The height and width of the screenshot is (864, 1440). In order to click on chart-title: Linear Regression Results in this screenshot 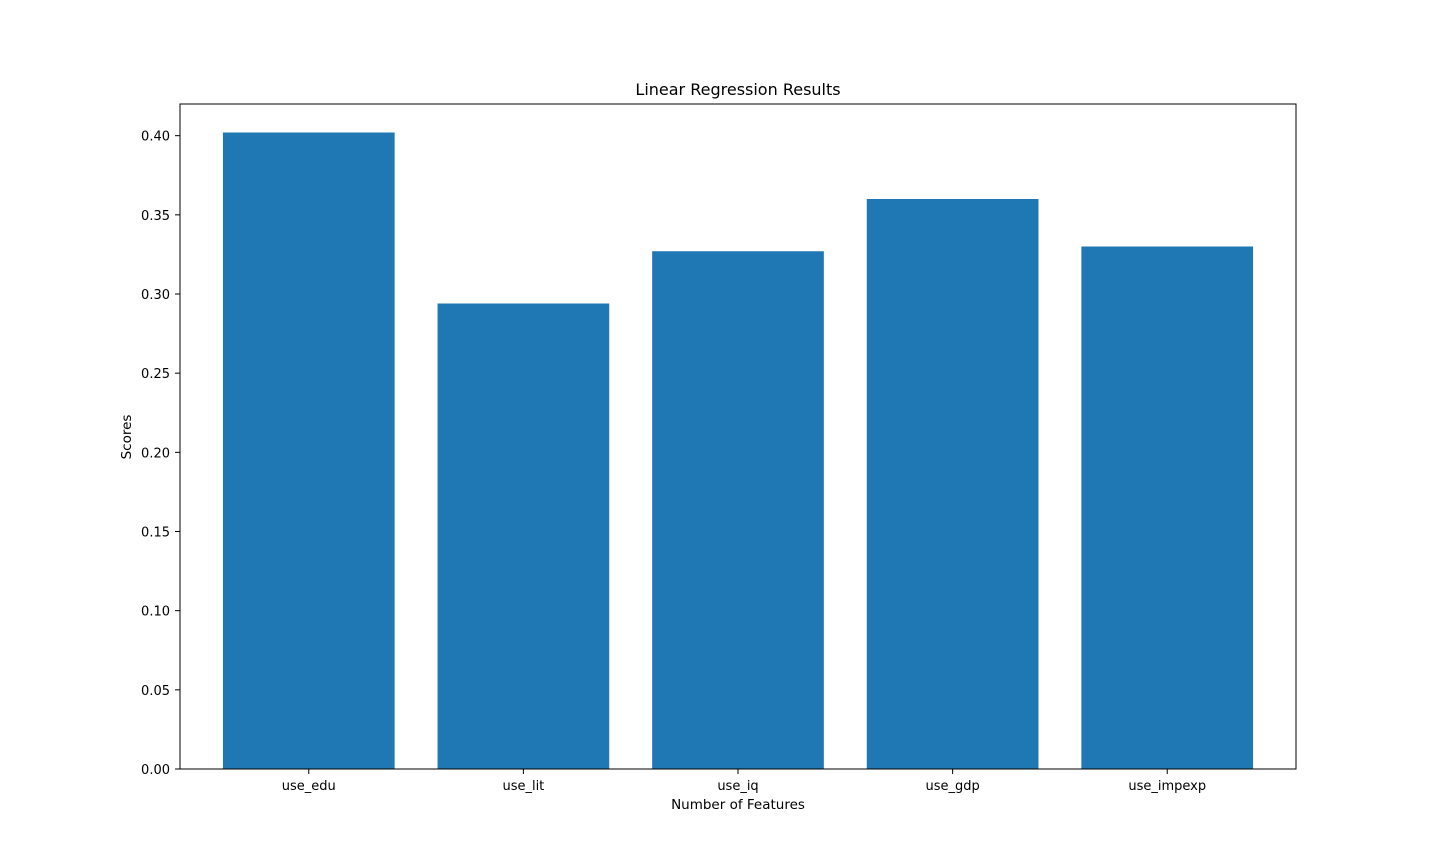, I will do `click(737, 89)`.